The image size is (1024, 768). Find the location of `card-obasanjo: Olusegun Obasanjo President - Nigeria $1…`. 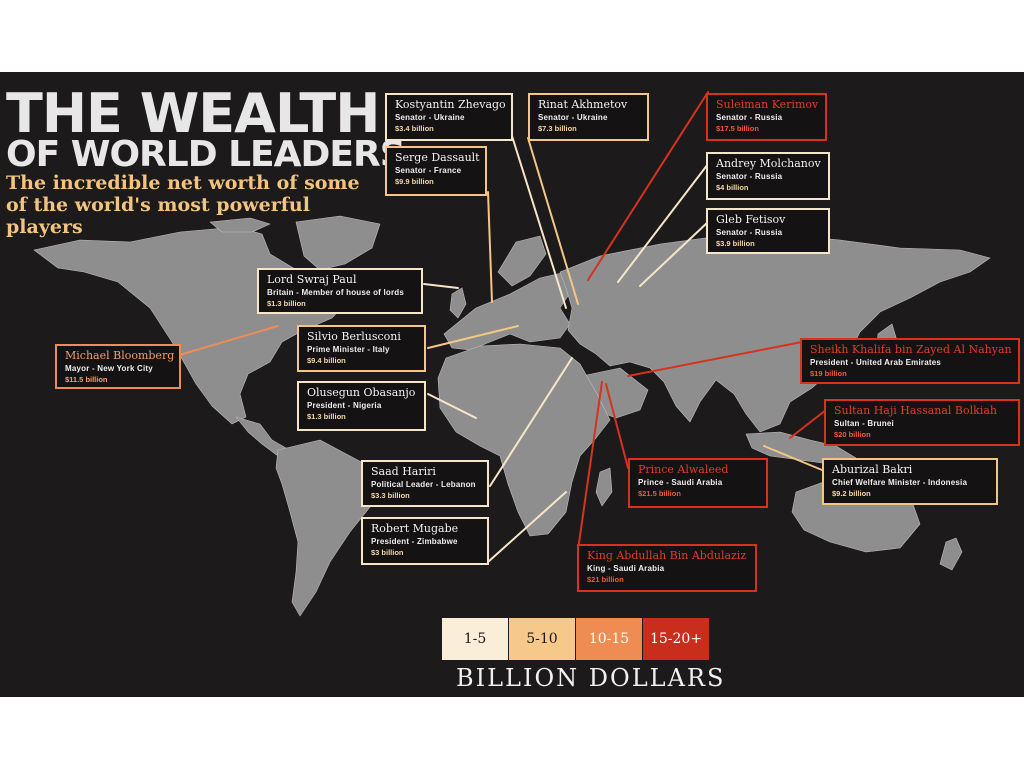

card-obasanjo: Olusegun Obasanjo President - Nigeria $1… is located at coordinates (361, 406).